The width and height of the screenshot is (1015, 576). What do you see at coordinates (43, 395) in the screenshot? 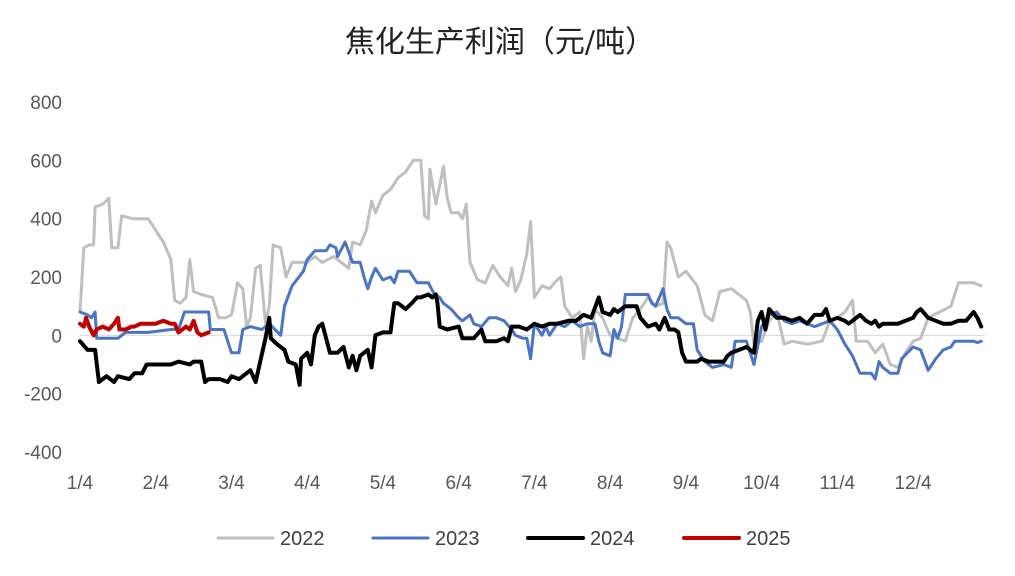
I see `y-tick-label: -200` at bounding box center [43, 395].